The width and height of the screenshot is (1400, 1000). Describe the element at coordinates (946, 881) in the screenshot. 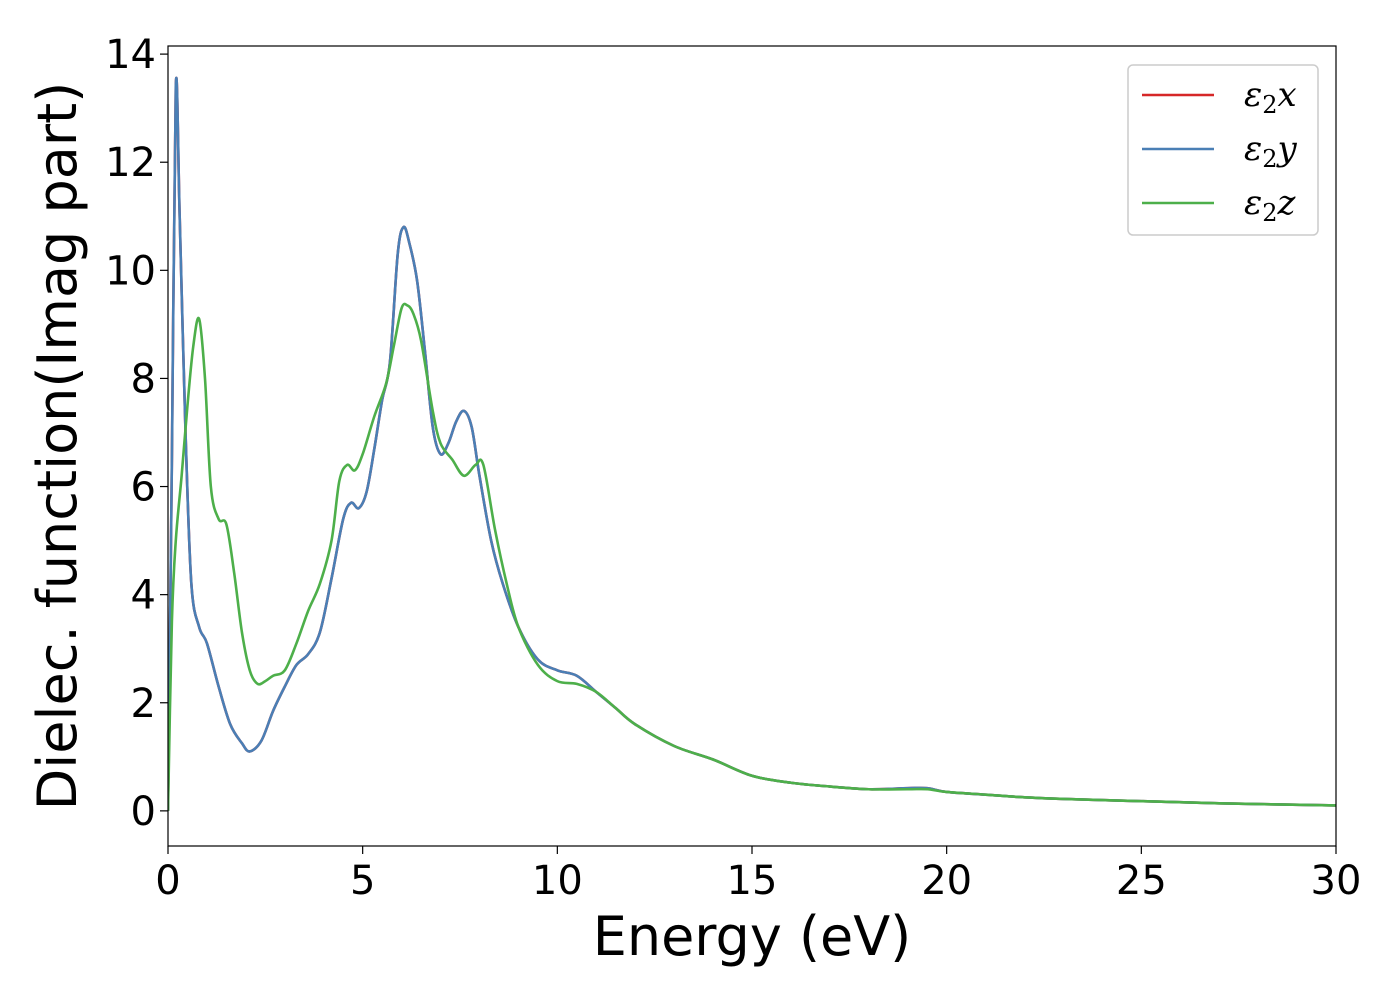

I see `x-tick-label: 20` at that location.